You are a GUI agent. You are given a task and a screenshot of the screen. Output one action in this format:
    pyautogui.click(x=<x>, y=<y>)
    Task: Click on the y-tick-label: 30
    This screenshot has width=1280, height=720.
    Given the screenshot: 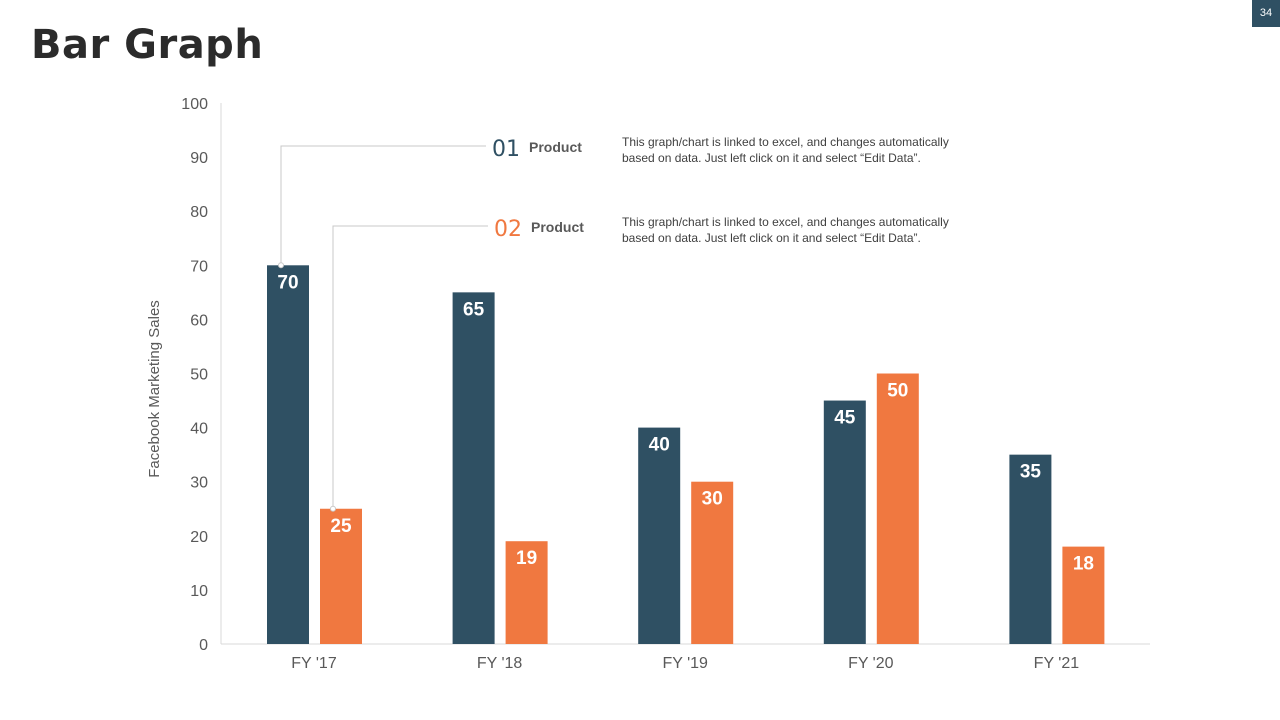 What is the action you would take?
    pyautogui.click(x=199, y=483)
    